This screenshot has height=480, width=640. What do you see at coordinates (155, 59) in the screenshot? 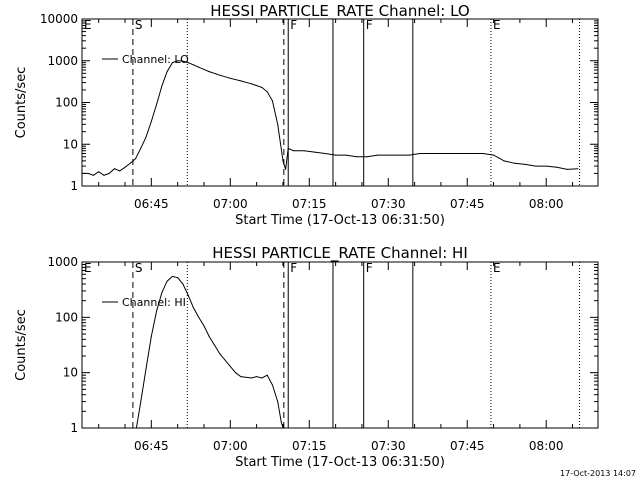
I see `legend-label: Channel: LO` at bounding box center [155, 59].